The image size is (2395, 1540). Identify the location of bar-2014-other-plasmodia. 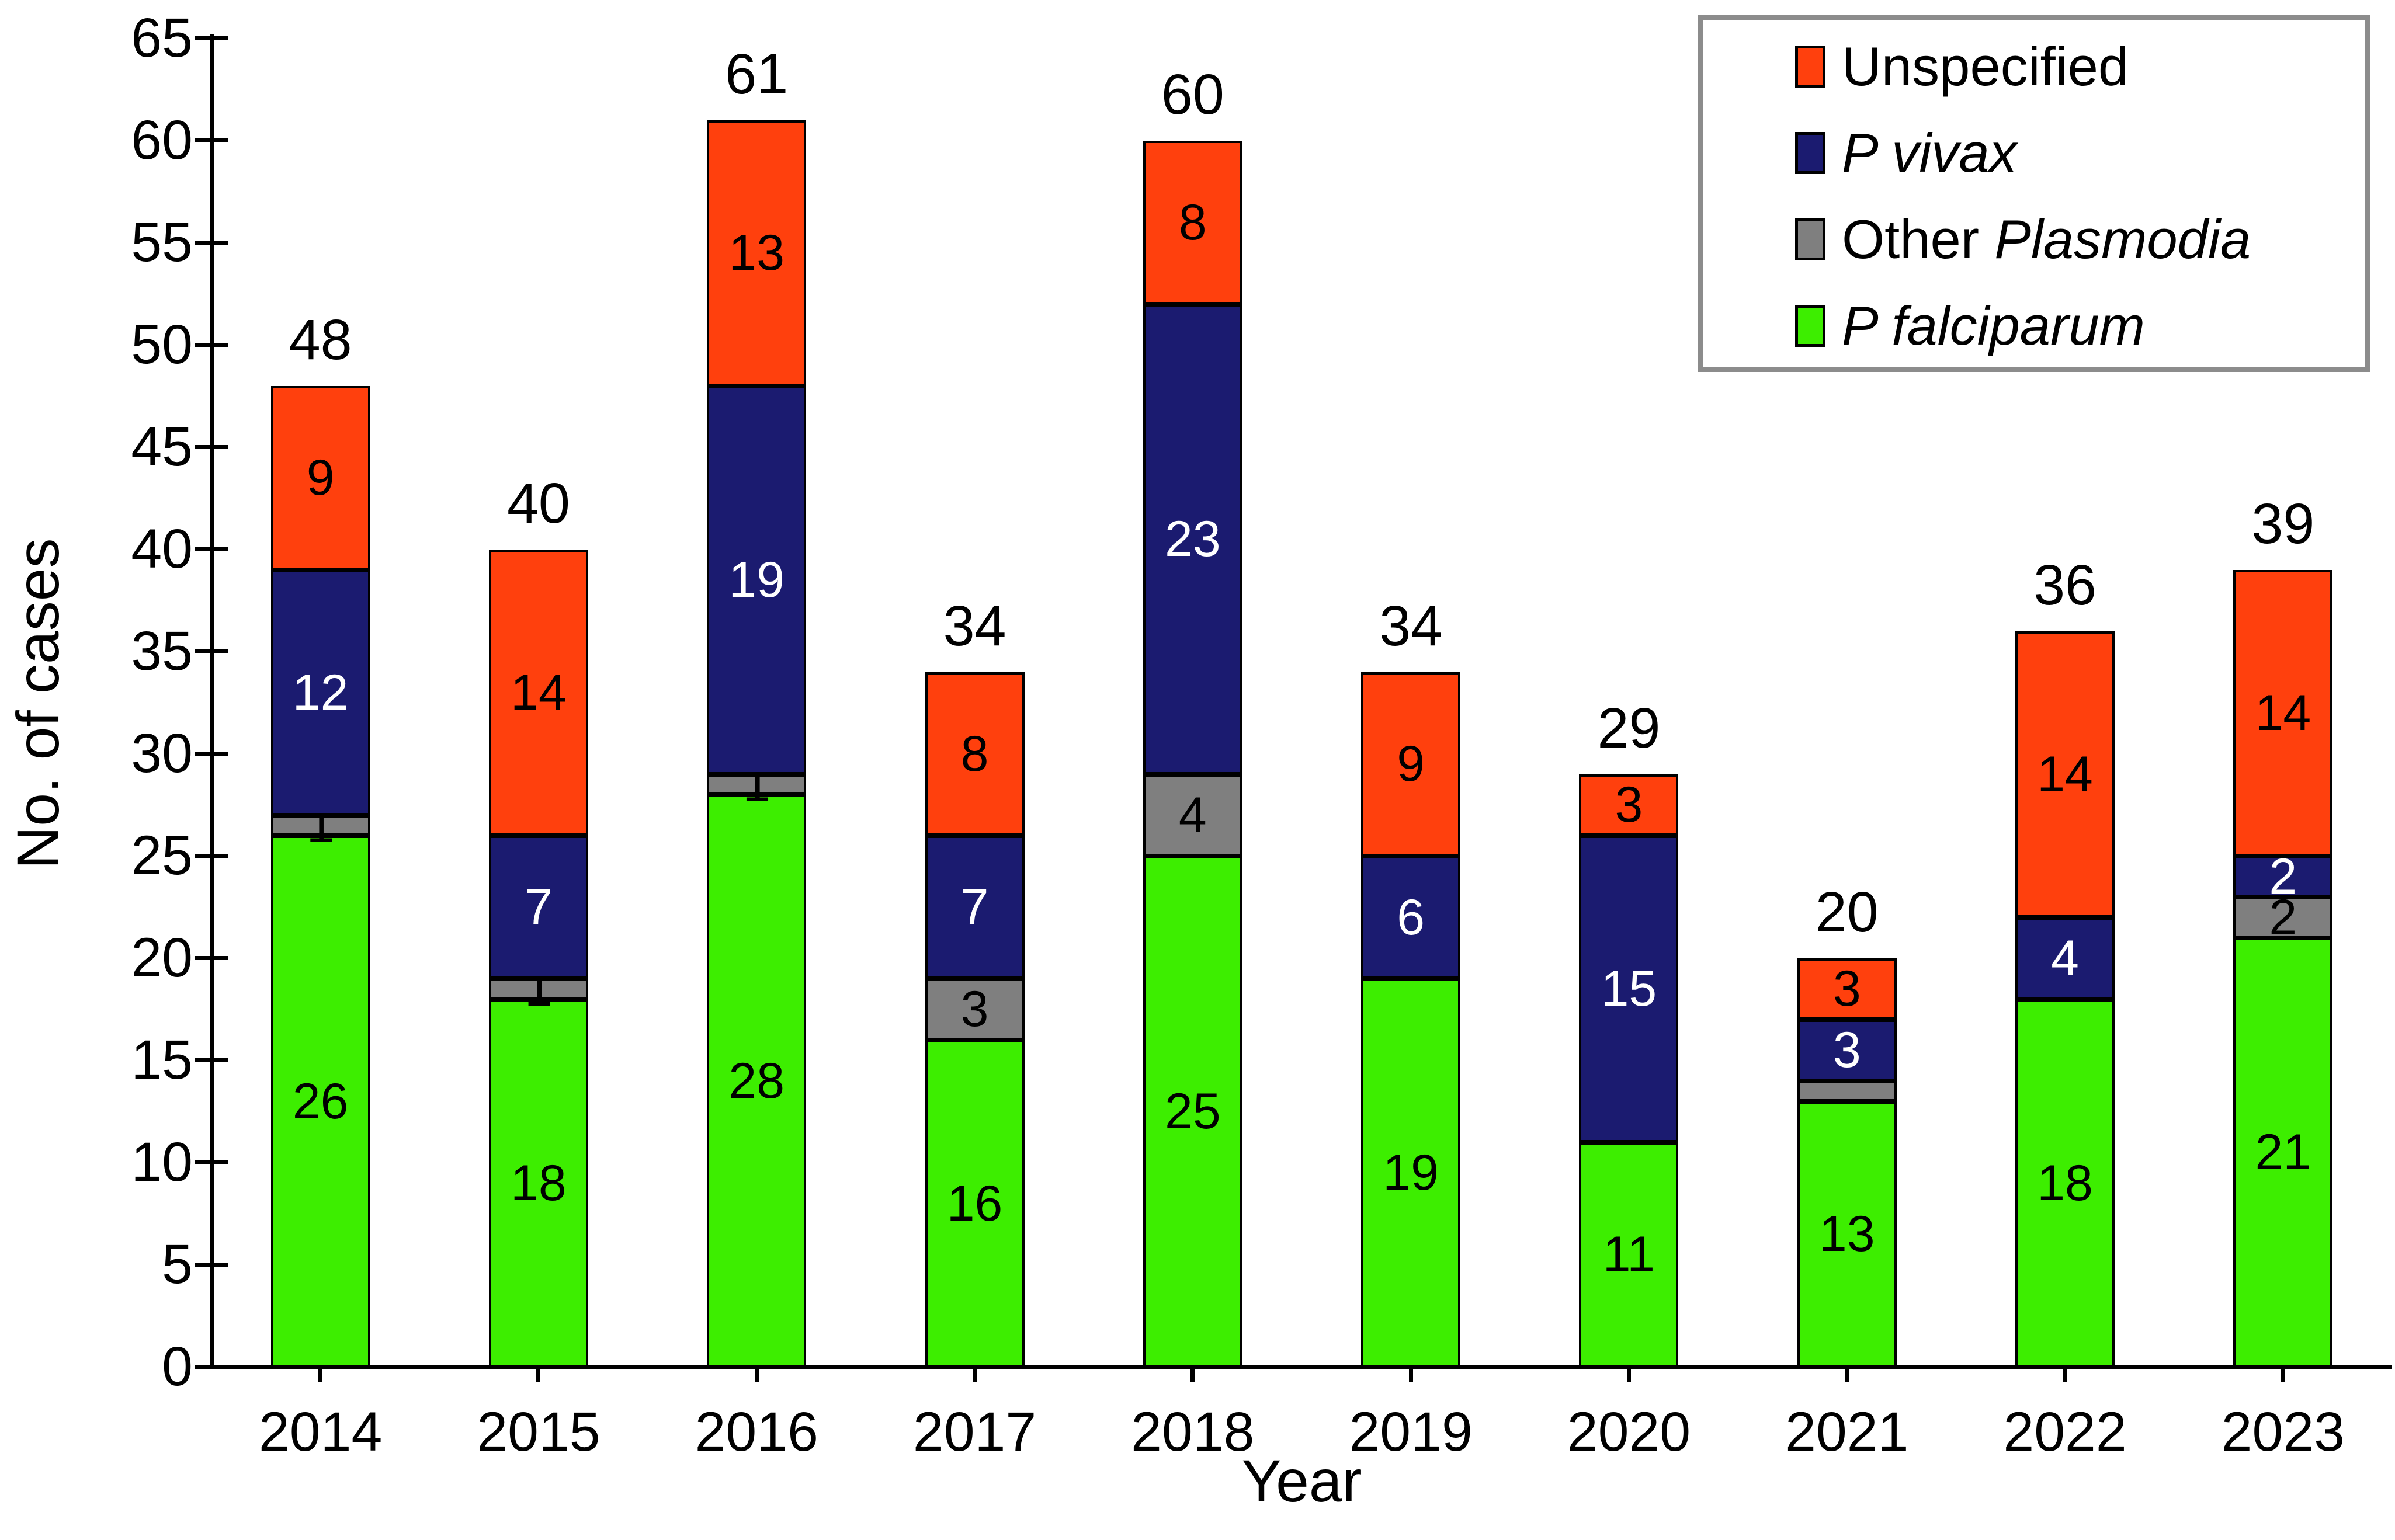
(320, 825).